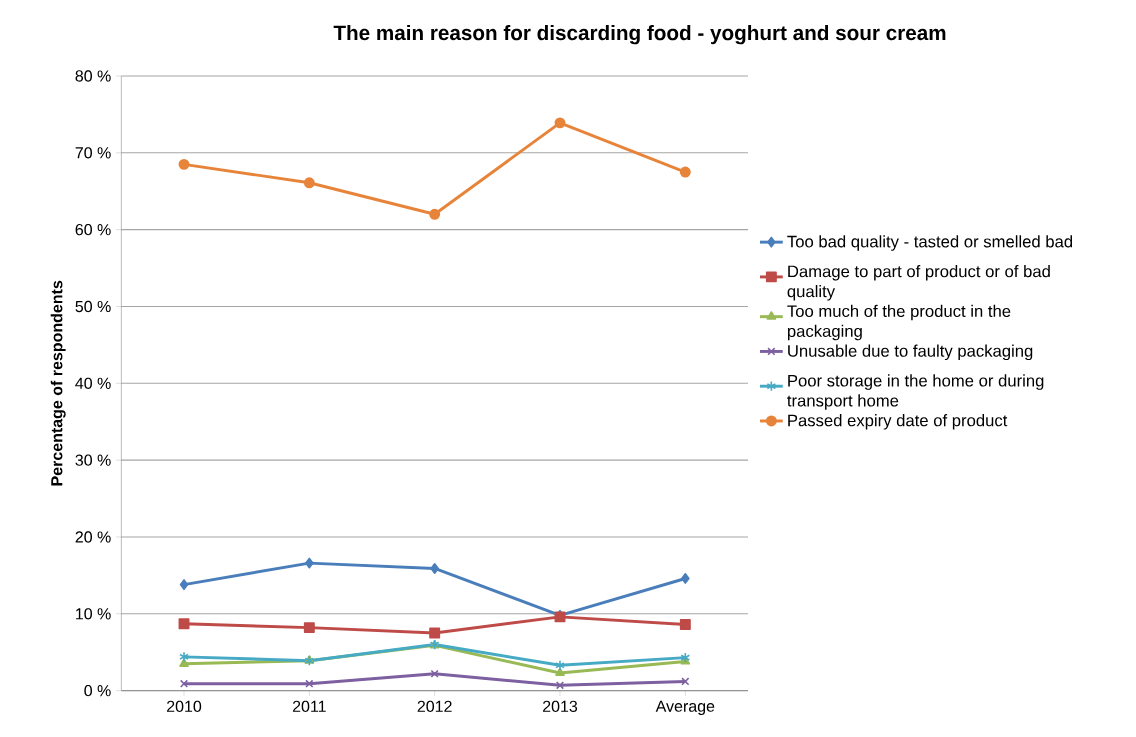 Image resolution: width=1136 pixels, height=737 pixels. What do you see at coordinates (97, 690) in the screenshot?
I see `y-tick-label: 0 %` at bounding box center [97, 690].